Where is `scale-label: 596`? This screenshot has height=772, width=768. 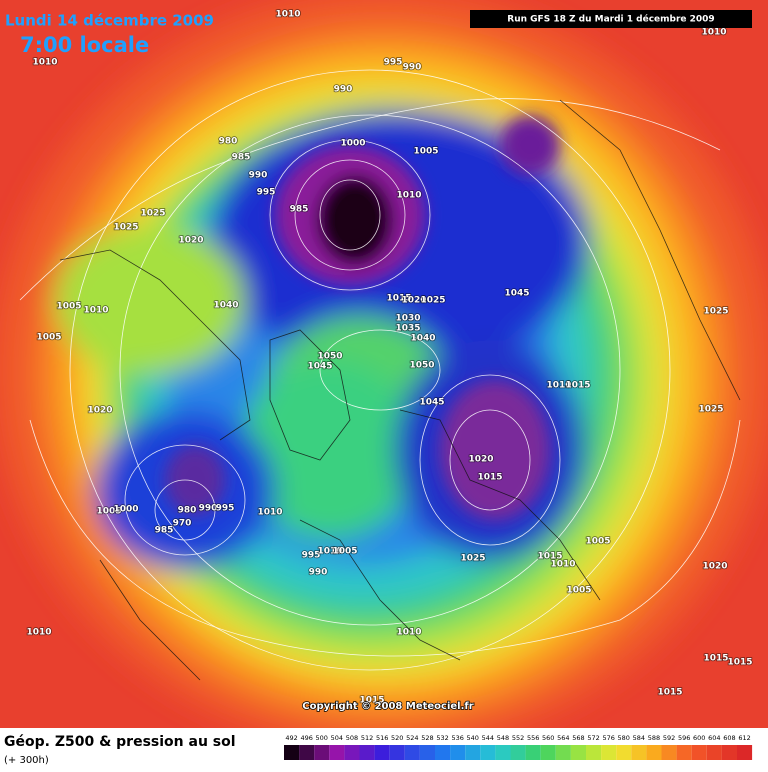
scale-label: 596 is located at coordinates (684, 738).